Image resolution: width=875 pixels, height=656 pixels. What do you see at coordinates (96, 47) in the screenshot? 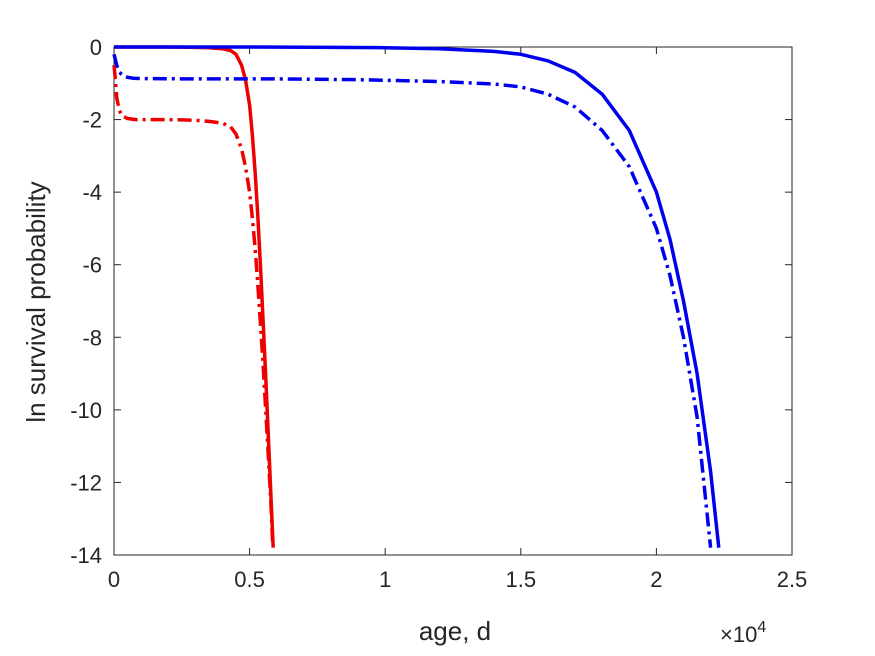
I see `y-tick-label: 0` at bounding box center [96, 47].